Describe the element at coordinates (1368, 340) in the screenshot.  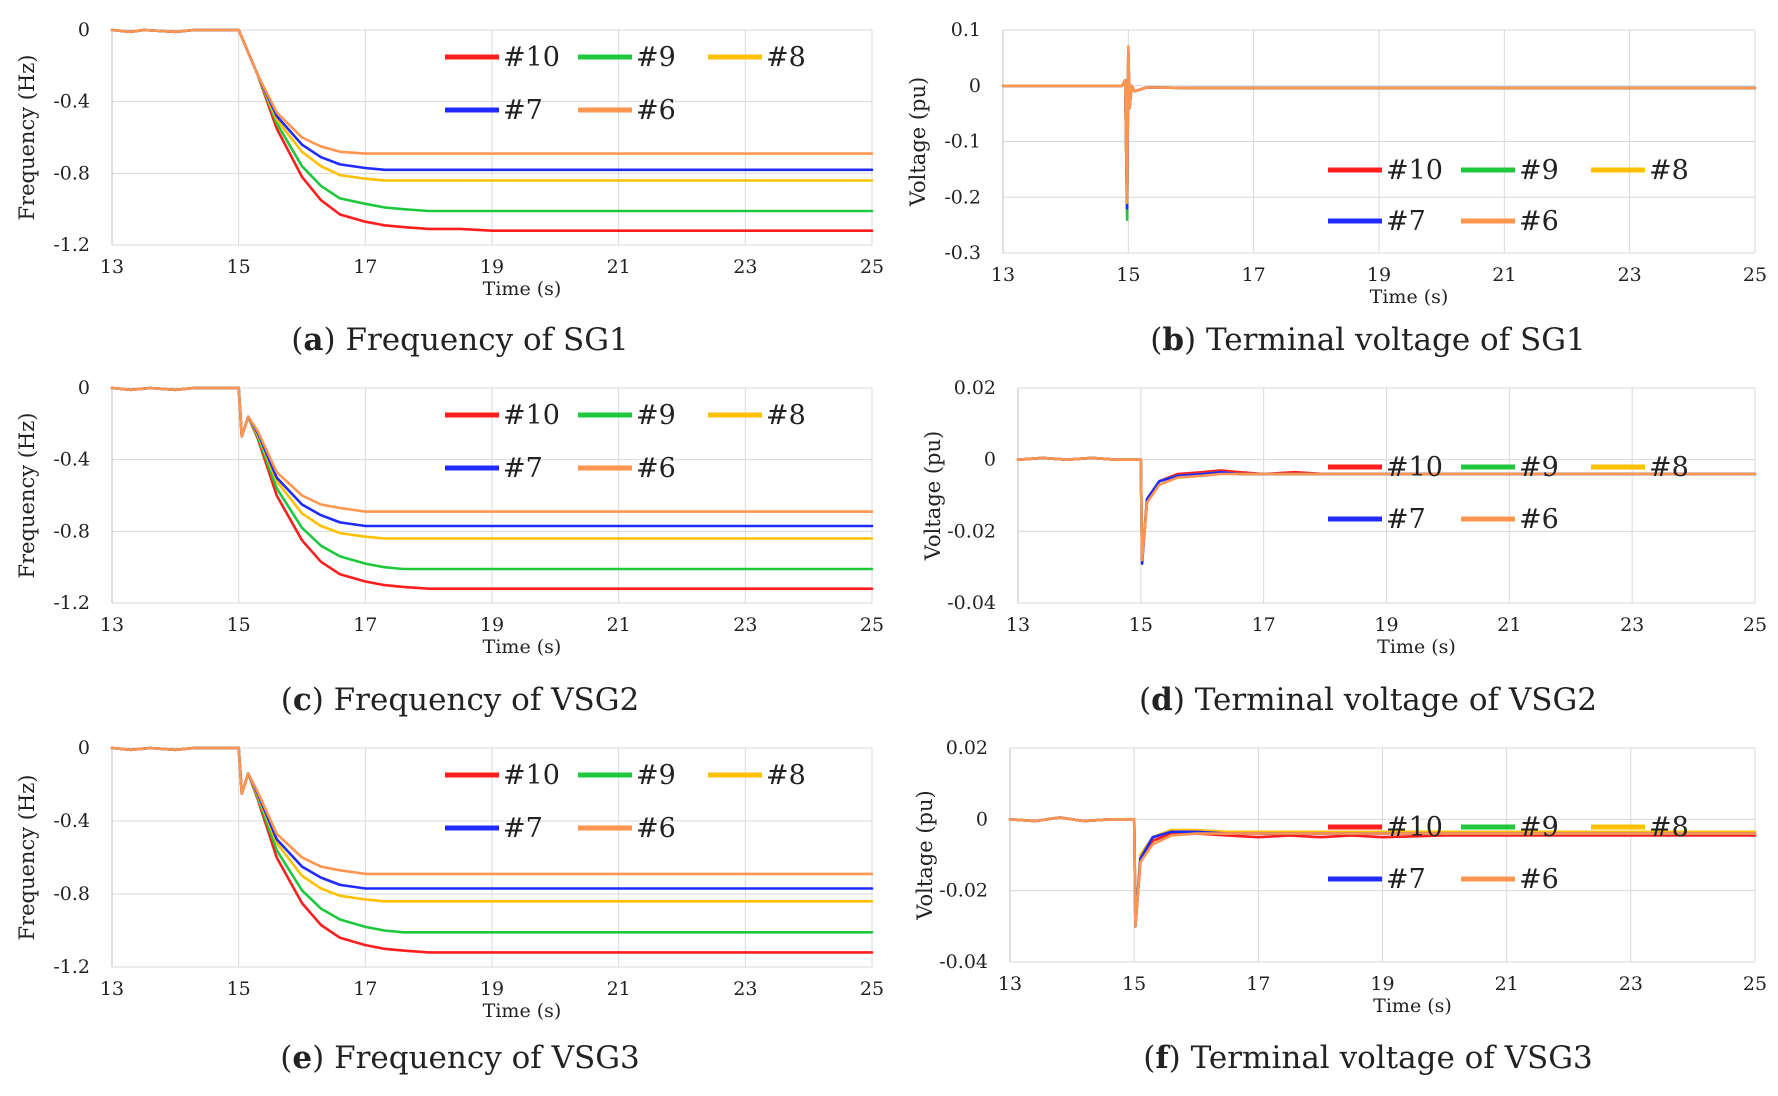
I see `panel-caption: (b) Terminal voltage of SG1` at that location.